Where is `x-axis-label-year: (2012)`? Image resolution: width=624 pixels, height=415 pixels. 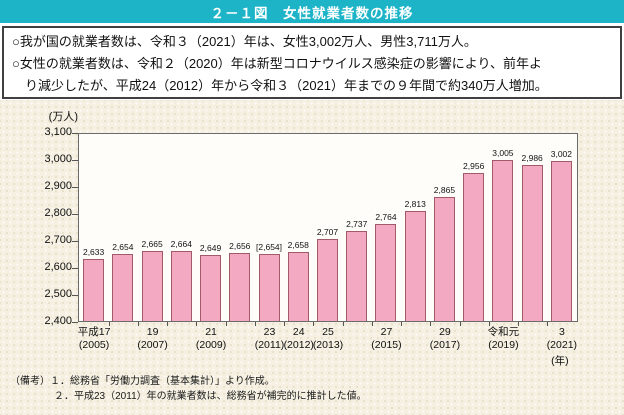 x-axis-label-year: (2012) is located at coordinates (298, 345).